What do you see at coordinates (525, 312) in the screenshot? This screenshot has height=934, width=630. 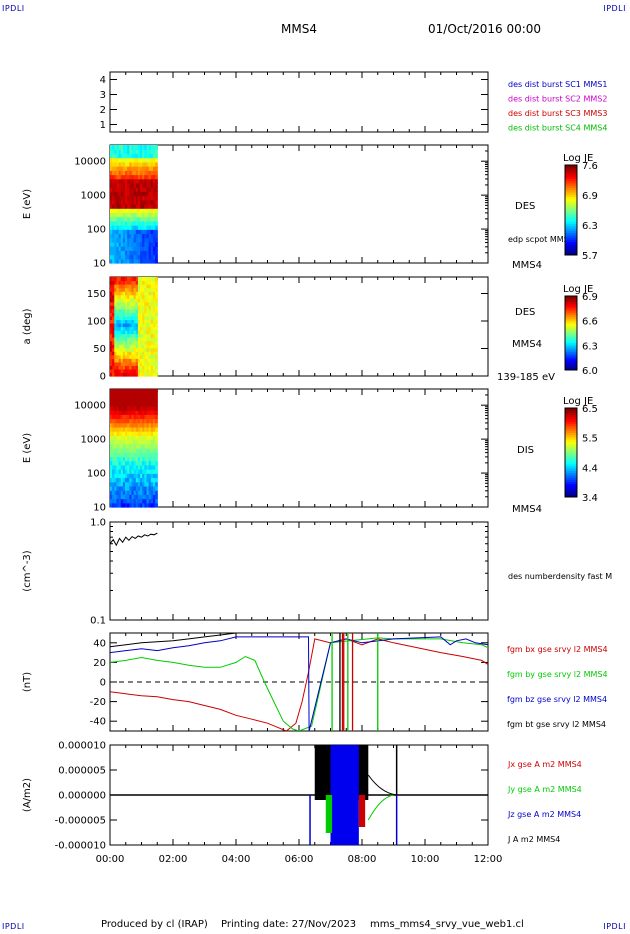 I see `pitch-instrument-label: DES` at bounding box center [525, 312].